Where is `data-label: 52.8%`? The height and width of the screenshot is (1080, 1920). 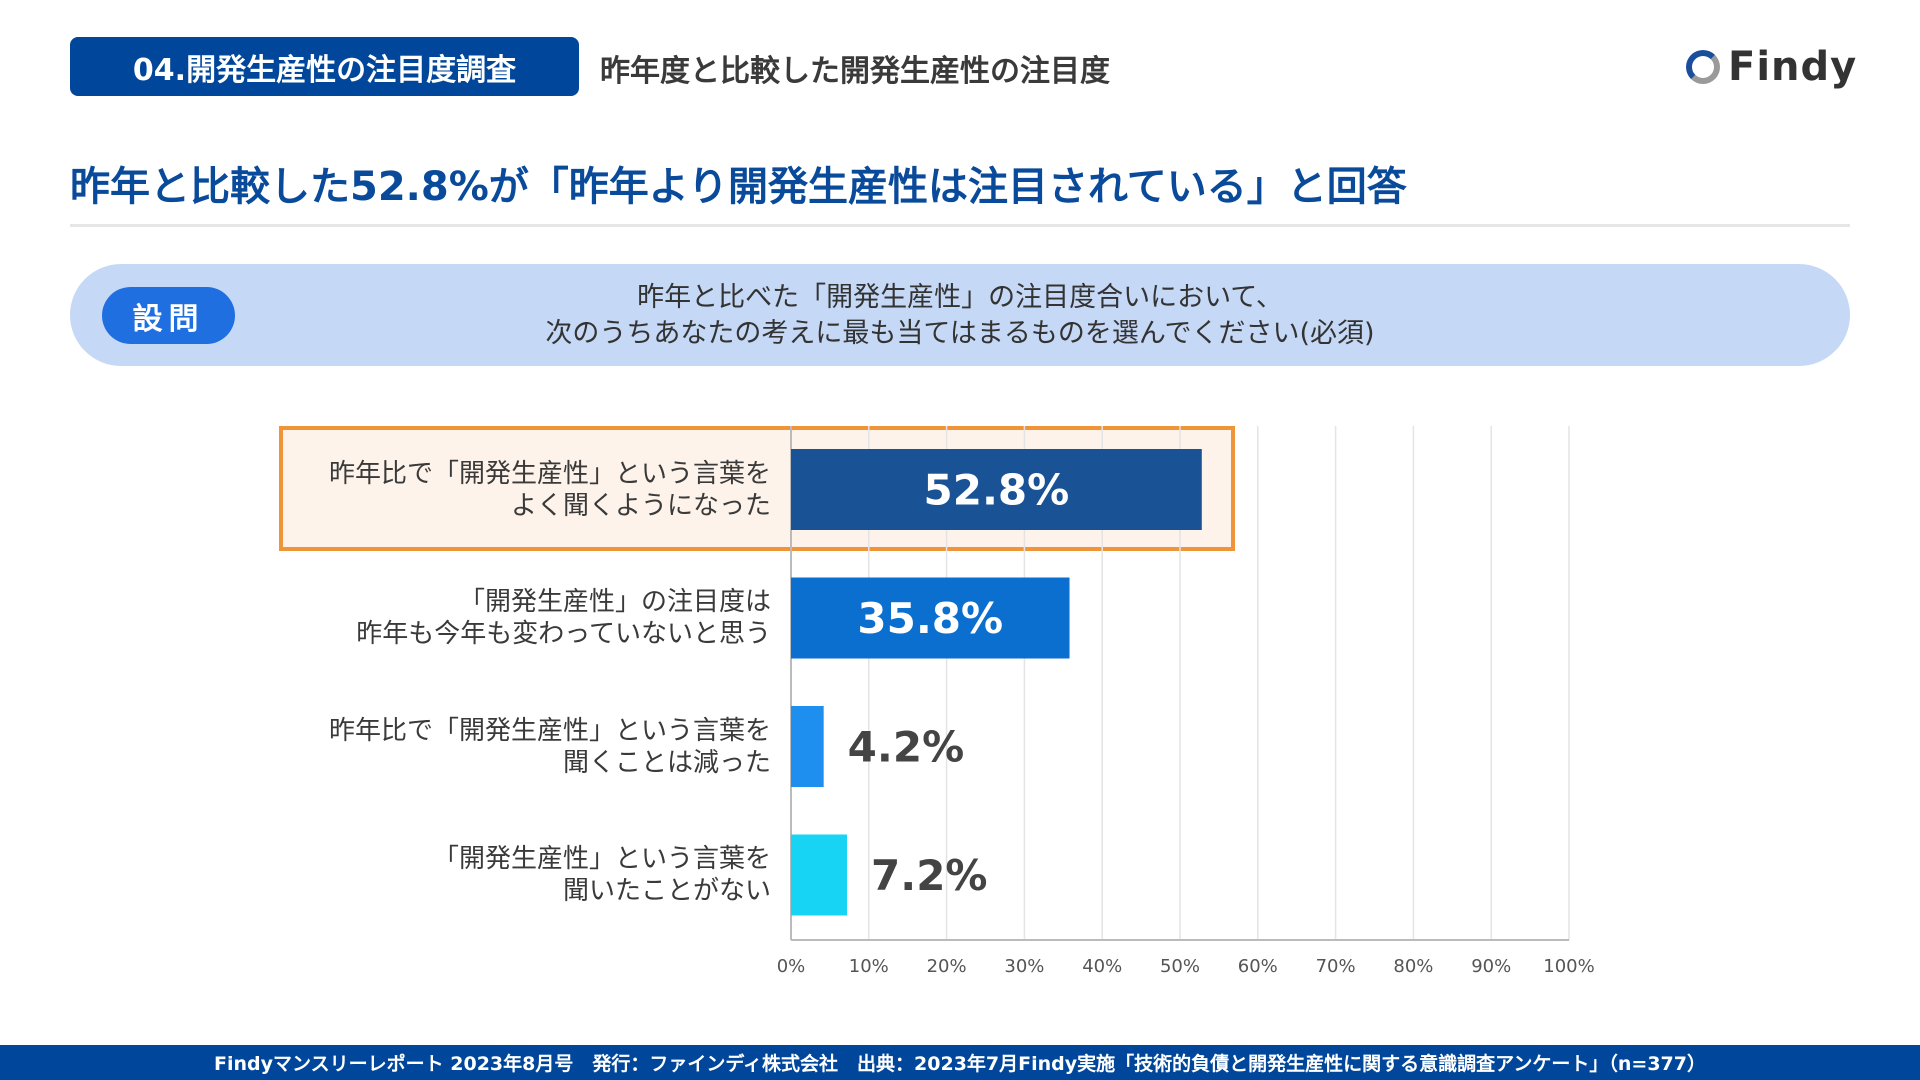 data-label: 52.8% is located at coordinates (997, 490).